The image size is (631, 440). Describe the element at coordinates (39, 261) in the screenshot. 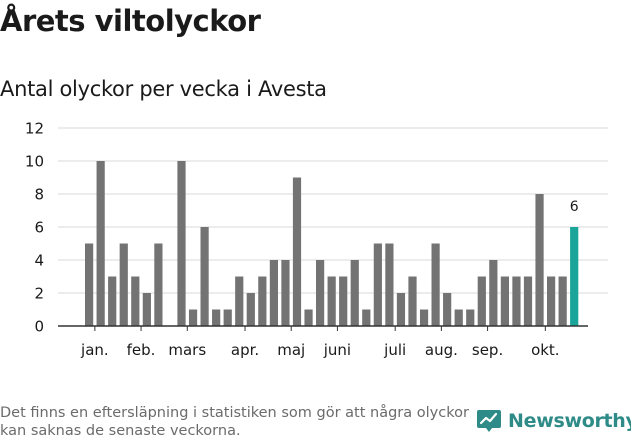

I see `y-tick-label: 4` at that location.